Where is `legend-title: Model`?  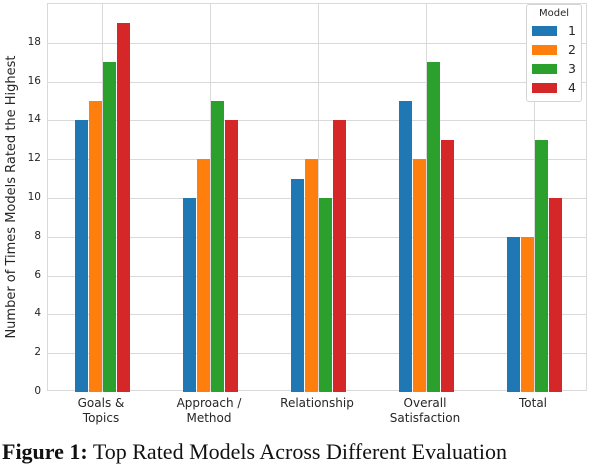
legend-title: Model is located at coordinates (554, 13).